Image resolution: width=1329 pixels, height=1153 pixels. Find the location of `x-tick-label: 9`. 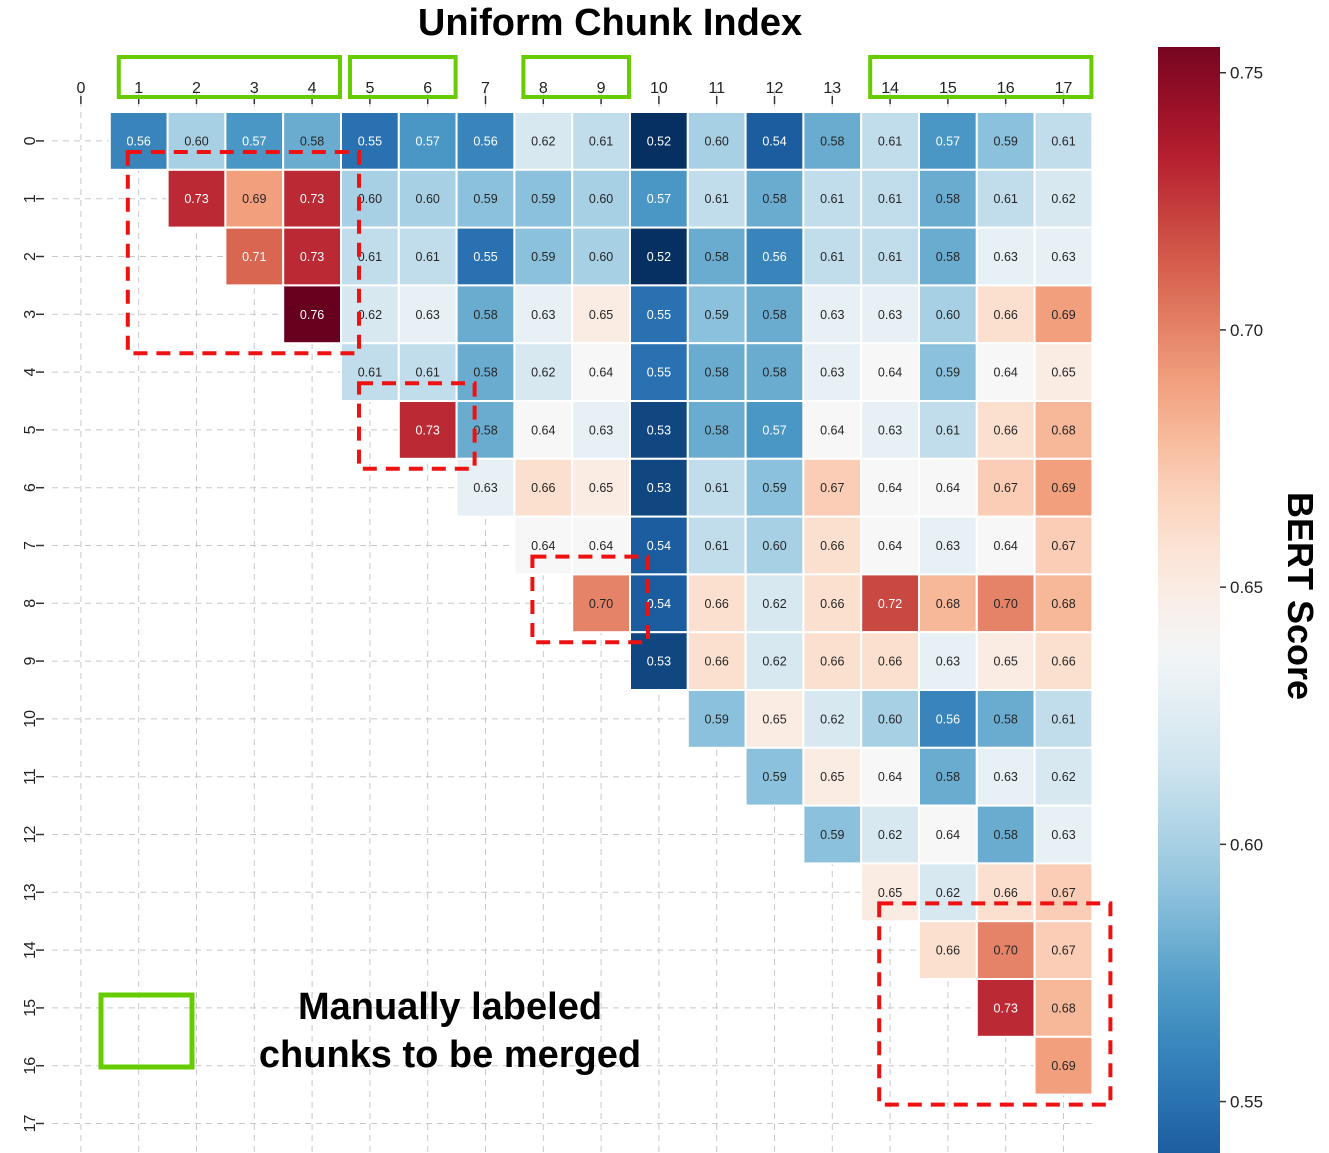

x-tick-label: 9 is located at coordinates (601, 88).